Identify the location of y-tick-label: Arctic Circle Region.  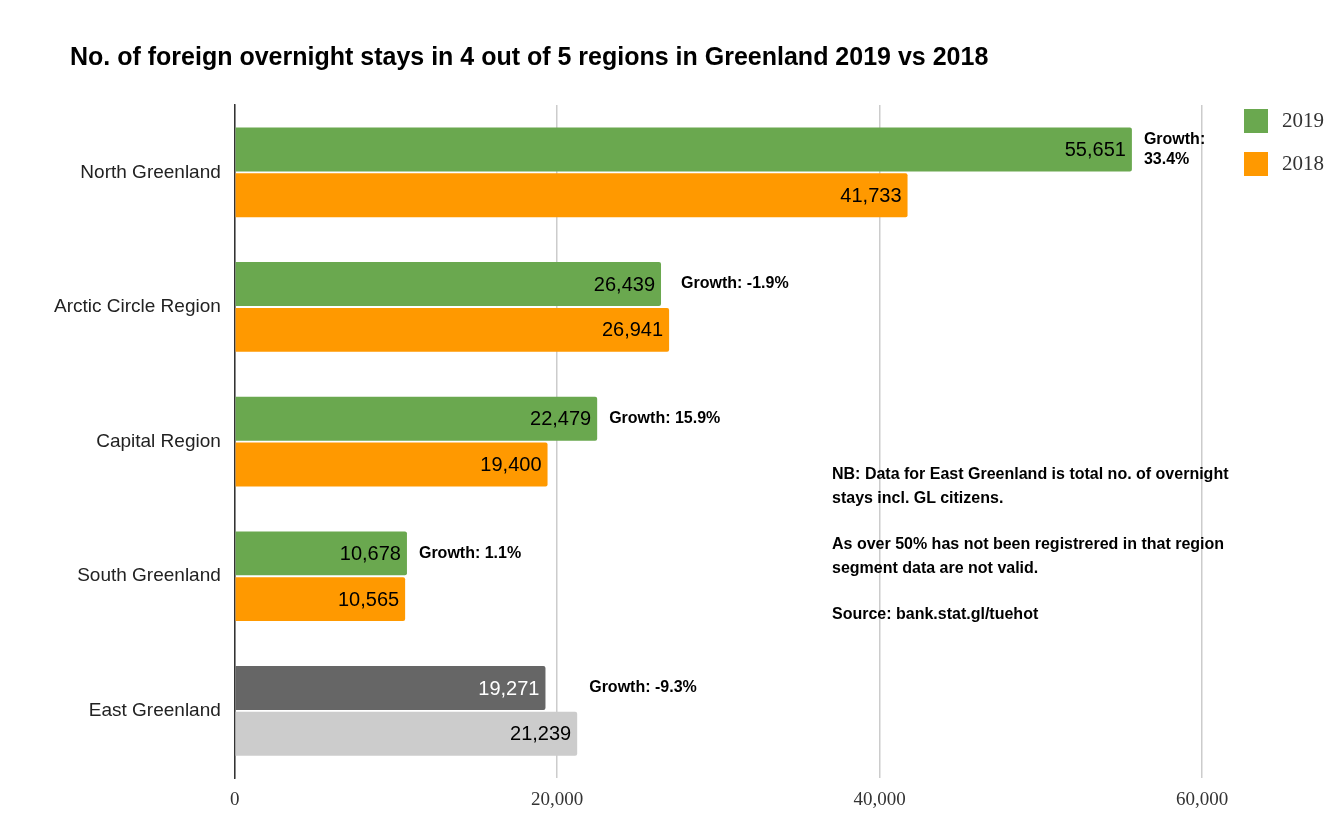
(137, 306).